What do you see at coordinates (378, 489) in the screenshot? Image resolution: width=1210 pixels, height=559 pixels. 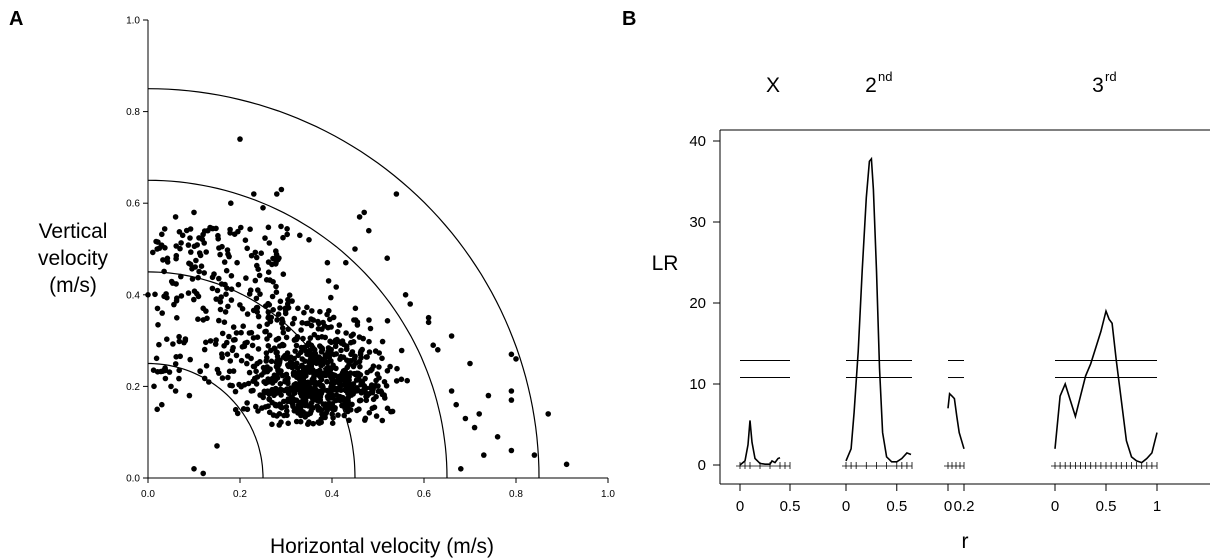 I see `scatter-x-ticks: 0.0 0.2 0.4 0.6 0.8 1.0` at bounding box center [378, 489].